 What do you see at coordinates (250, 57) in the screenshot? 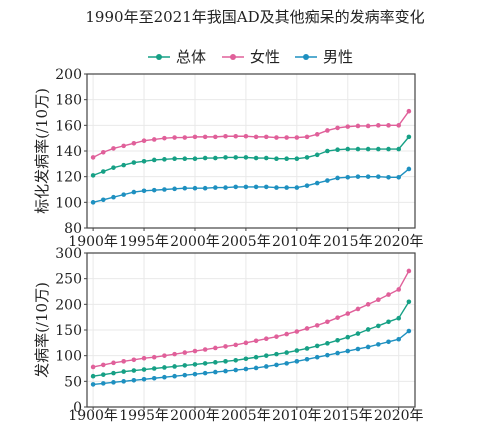
I see `legend: 总体 女性 男性` at bounding box center [250, 57].